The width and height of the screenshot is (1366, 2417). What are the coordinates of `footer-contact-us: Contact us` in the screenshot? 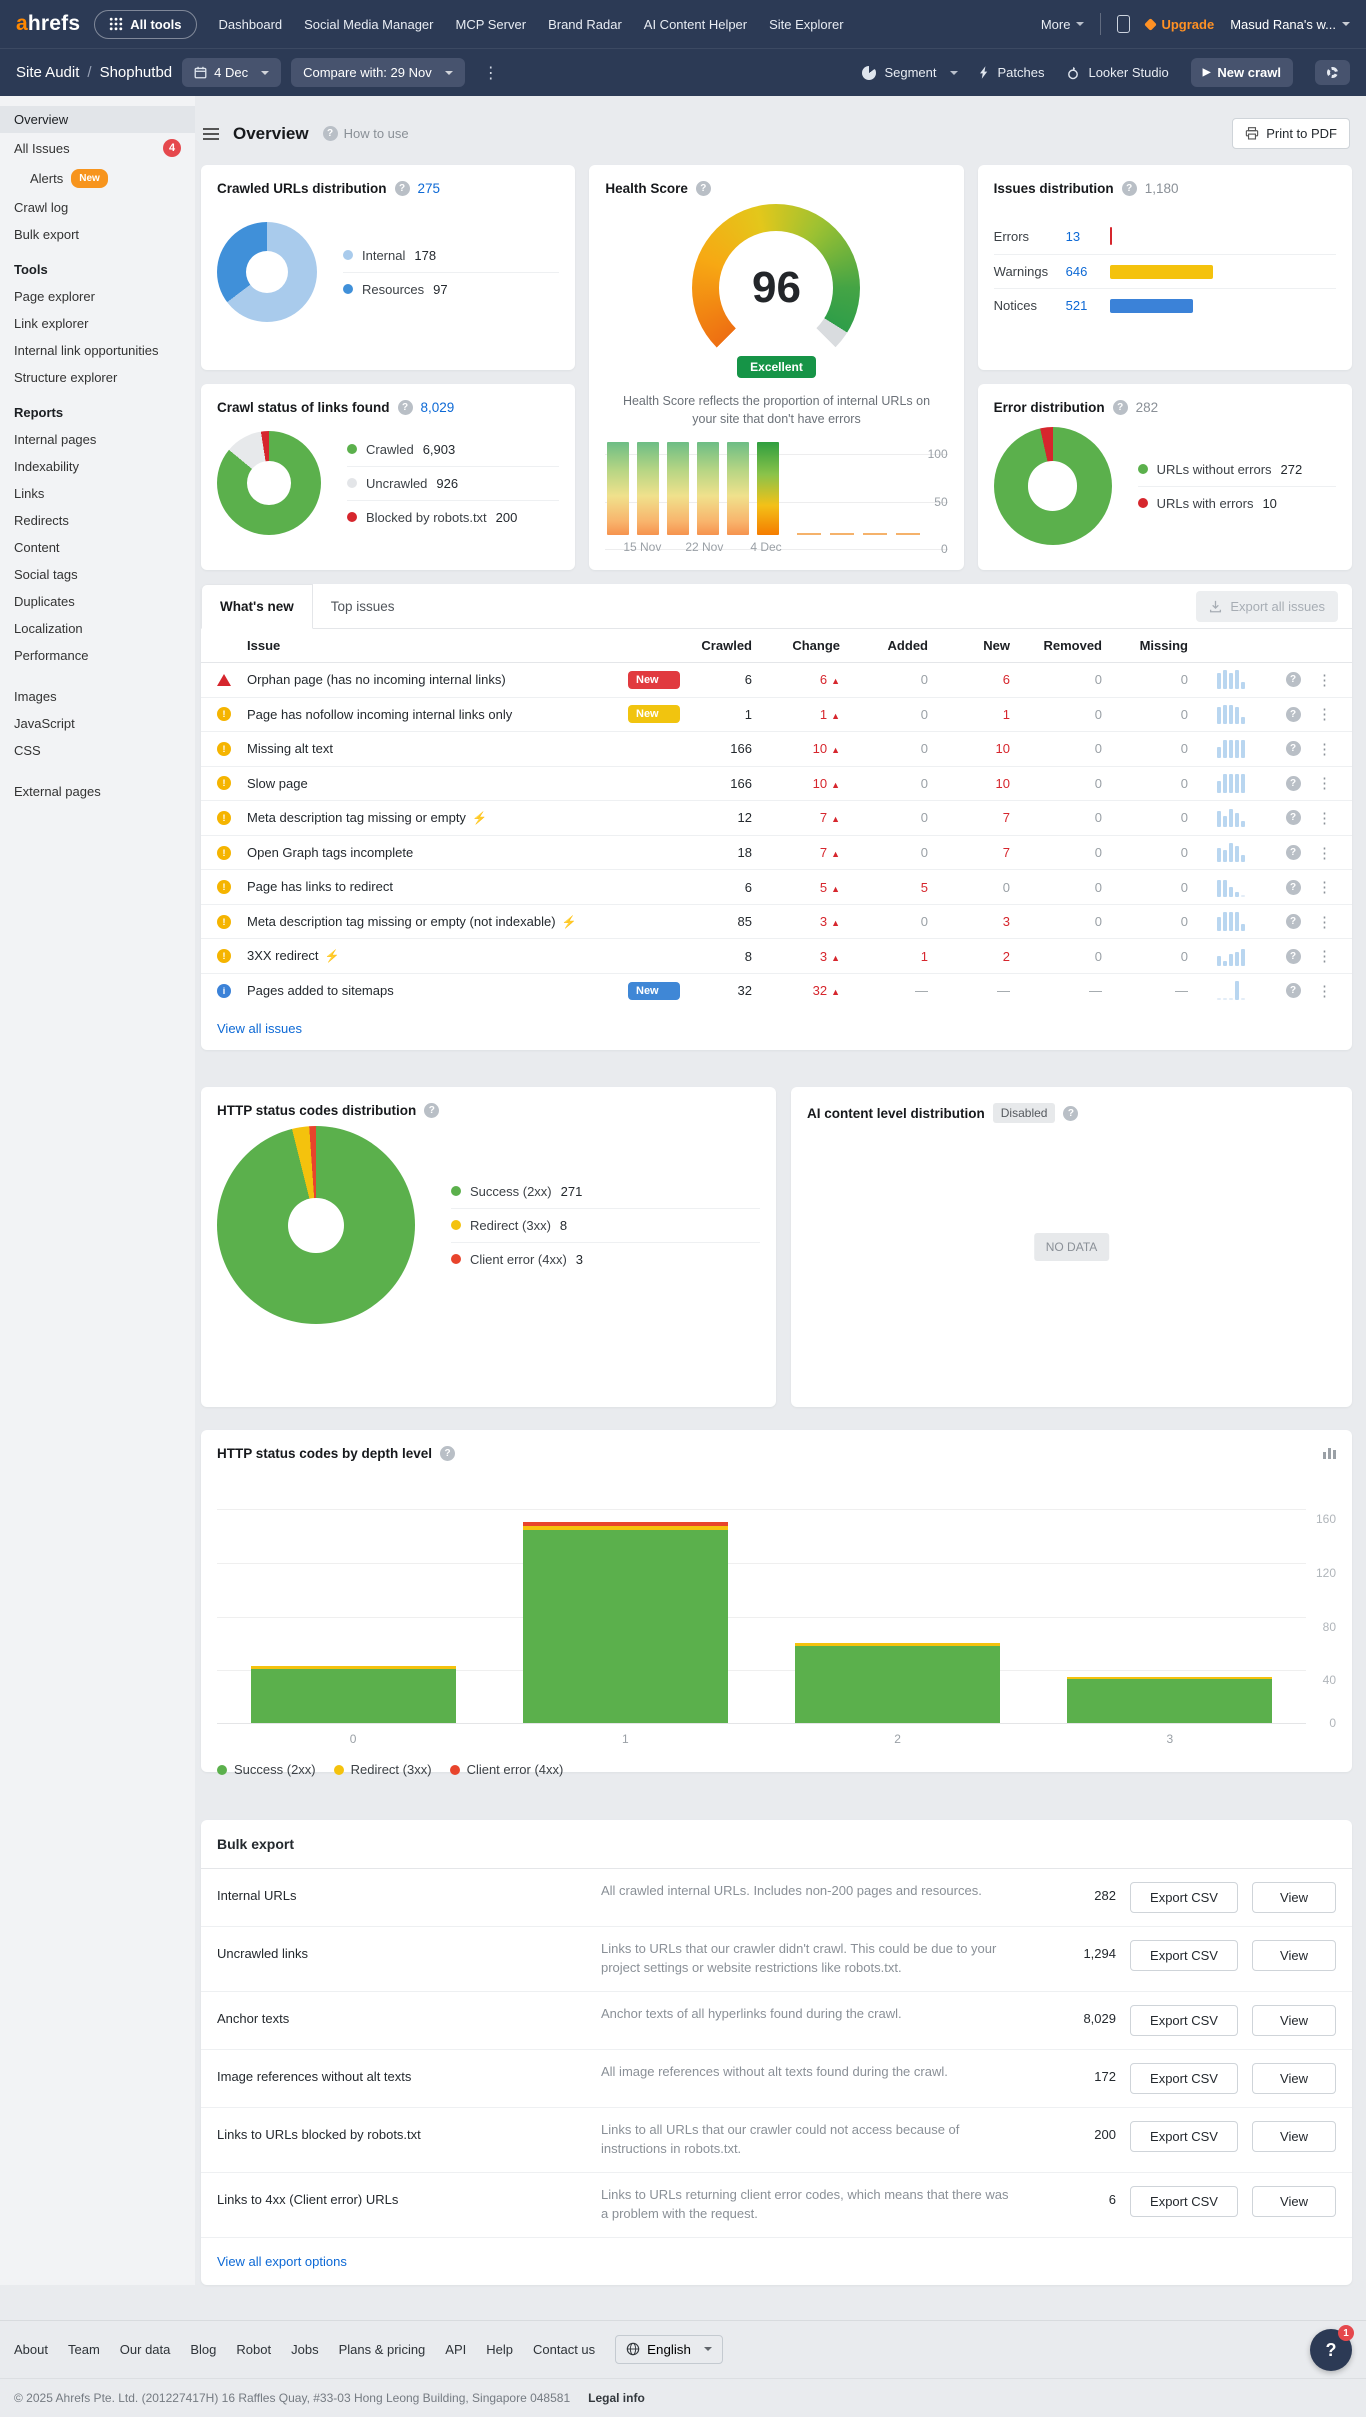 It's located at (564, 2349).